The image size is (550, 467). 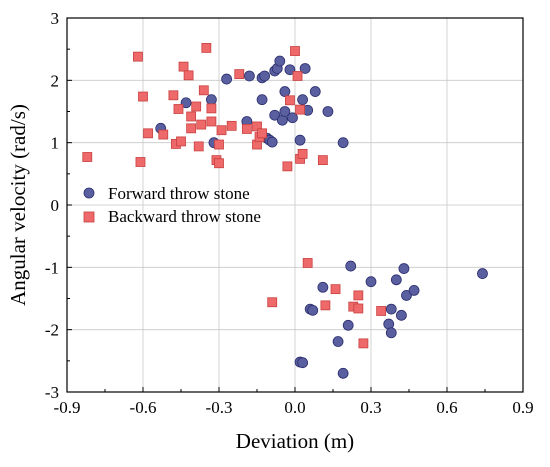 What do you see at coordinates (172, 205) in the screenshot?
I see `legend: Forward throw stone Backward throw stone` at bounding box center [172, 205].